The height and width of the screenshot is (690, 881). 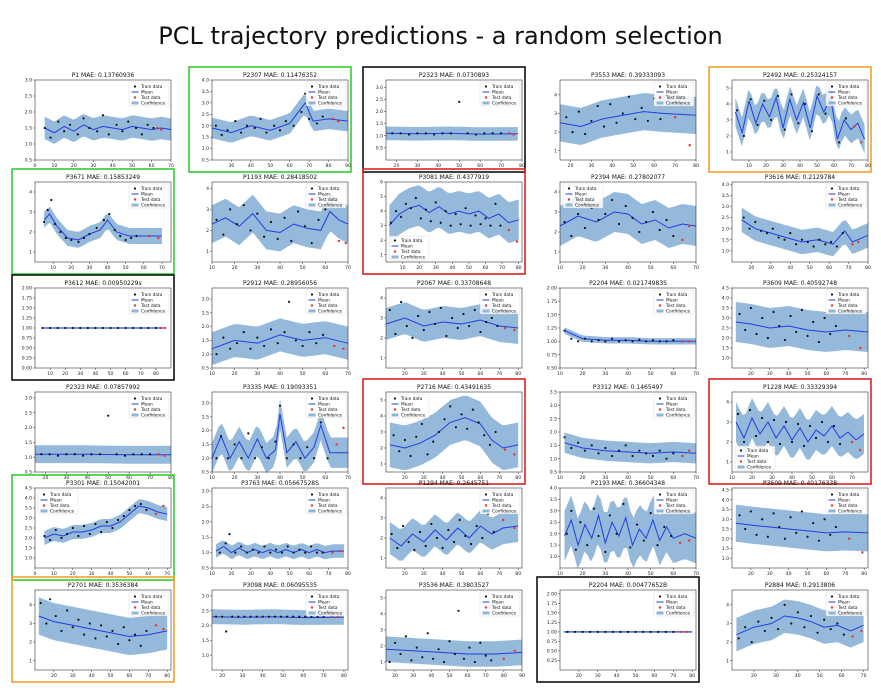 What do you see at coordinates (205, 611) in the screenshot?
I see `y-tick-label: 2.5` at bounding box center [205, 611].